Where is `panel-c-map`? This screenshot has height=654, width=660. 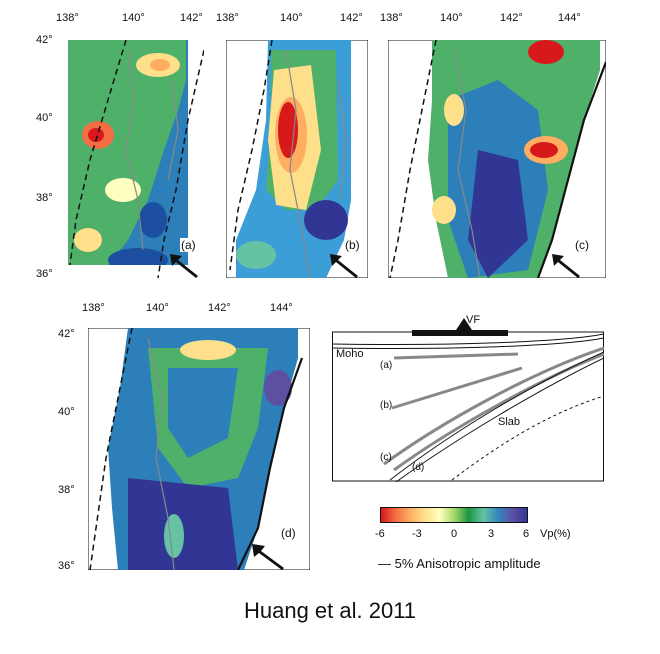
panel-c-map is located at coordinates (497, 159).